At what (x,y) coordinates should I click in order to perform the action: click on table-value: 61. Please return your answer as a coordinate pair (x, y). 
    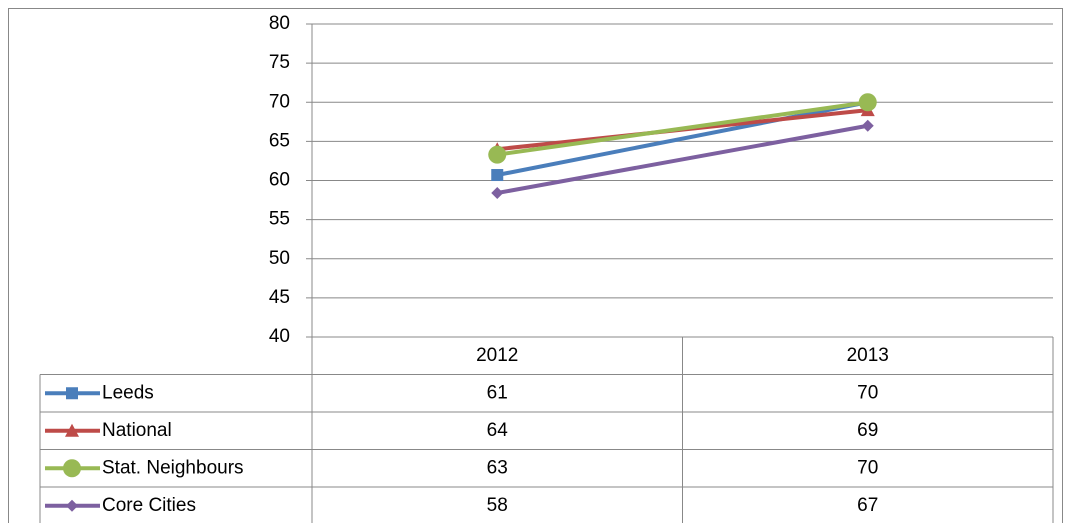
    Looking at the image, I should click on (497, 392).